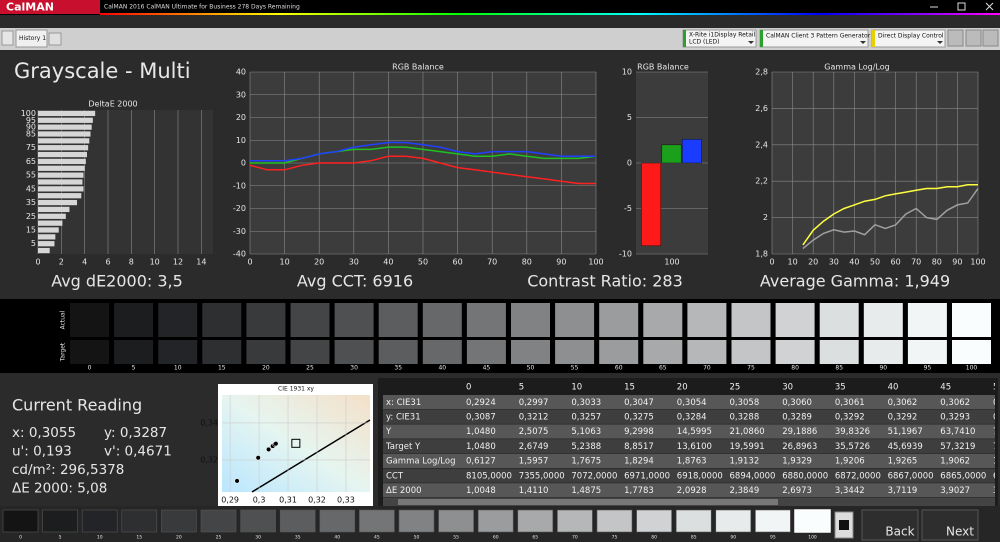  Describe the element at coordinates (973, 38) in the screenshot. I see `help-button` at that location.